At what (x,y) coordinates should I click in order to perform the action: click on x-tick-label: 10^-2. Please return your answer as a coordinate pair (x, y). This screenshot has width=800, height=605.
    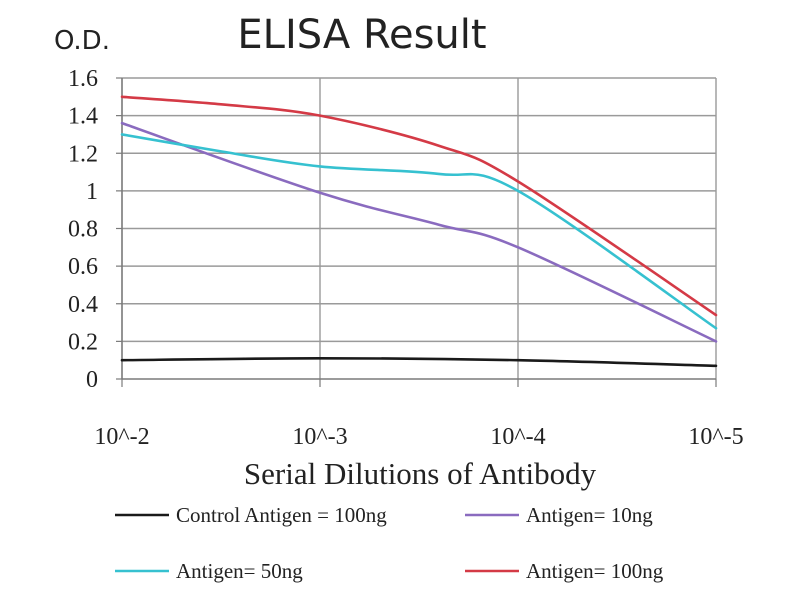
    Looking at the image, I should click on (121, 437).